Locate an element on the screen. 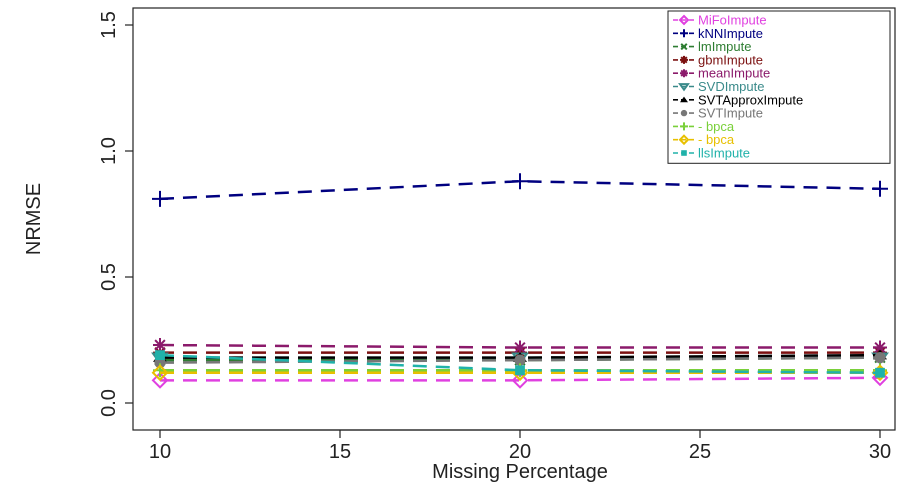 This screenshot has width=906, height=485. x-tick-label: 30 is located at coordinates (880, 452).